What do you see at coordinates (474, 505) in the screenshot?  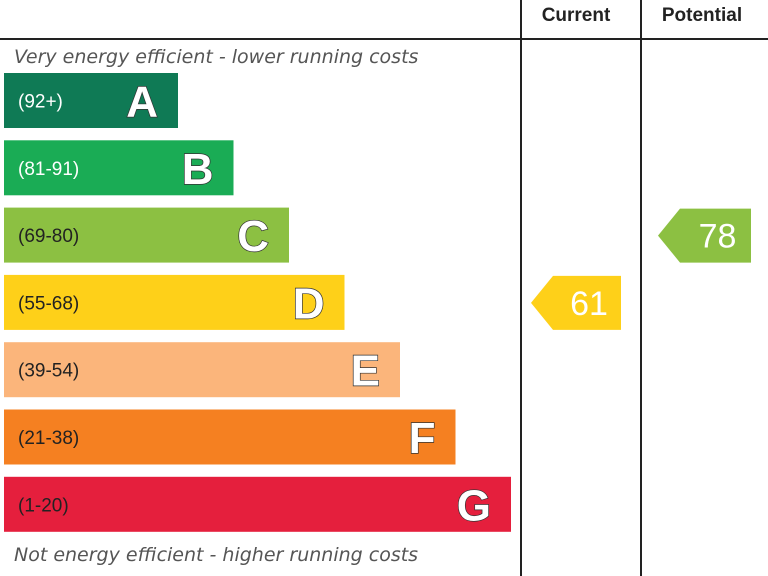 I see `band-g-letter: G` at bounding box center [474, 505].